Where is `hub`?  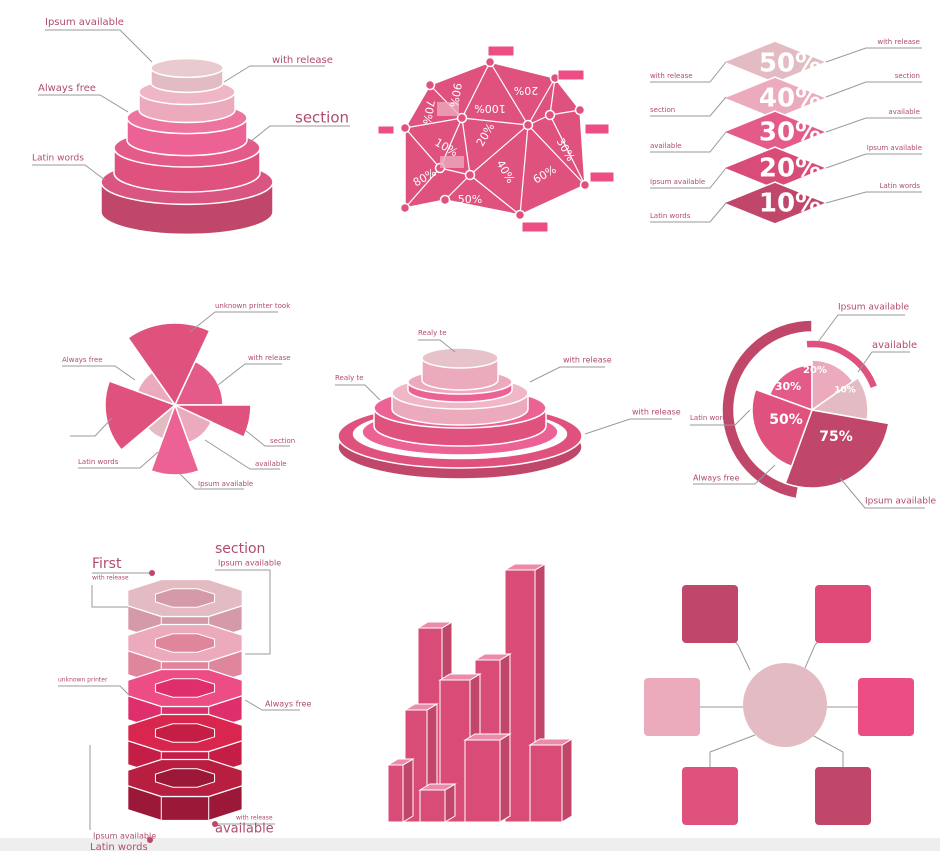 hub is located at coordinates (785, 705).